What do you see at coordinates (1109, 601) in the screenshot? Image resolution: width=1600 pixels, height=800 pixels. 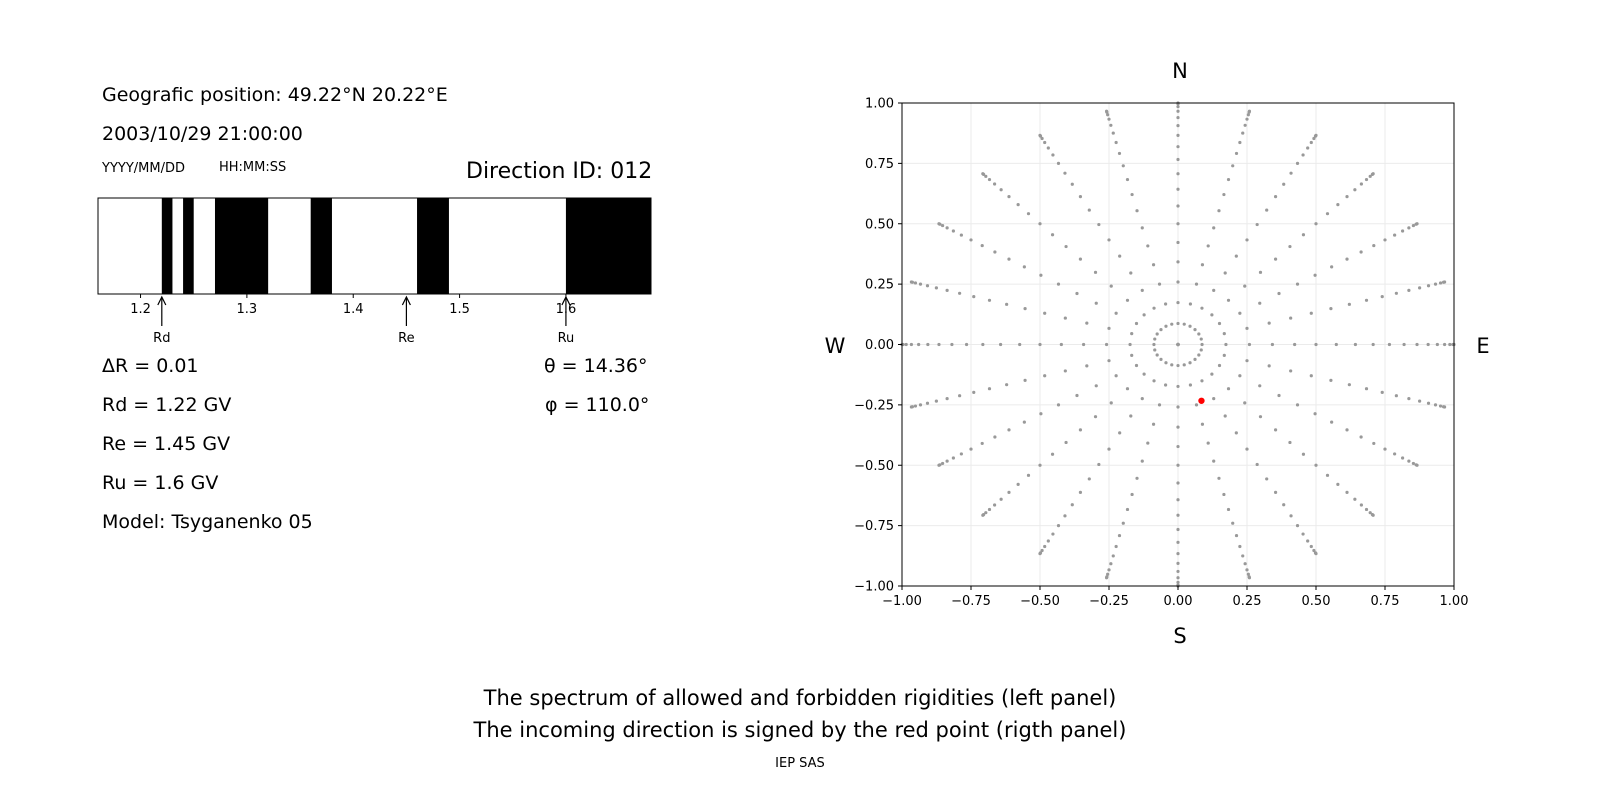 I see `x-tick-label: −0.25` at bounding box center [1109, 601].